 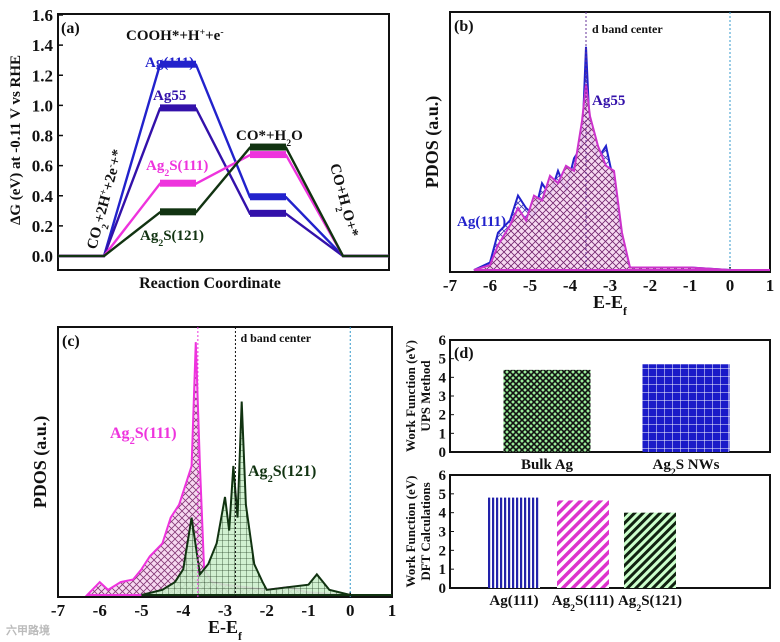 I want to click on energy-path-Ag(111), so click(x=223, y=160).